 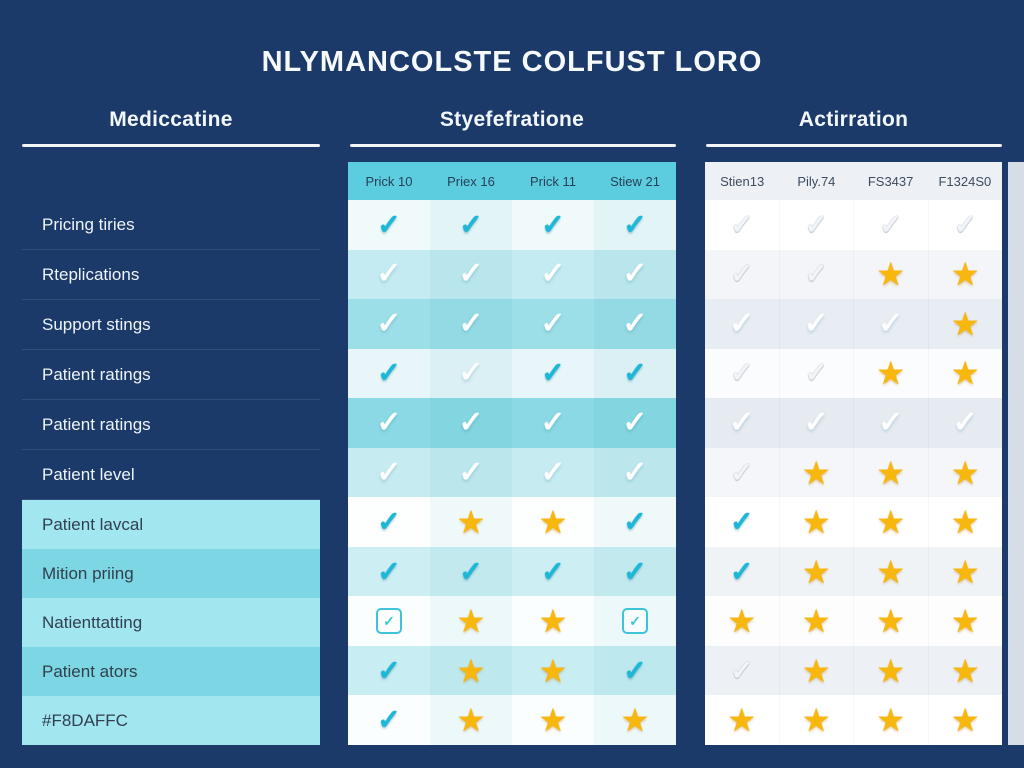 I want to click on row-label: Pricing tiries, so click(x=171, y=225).